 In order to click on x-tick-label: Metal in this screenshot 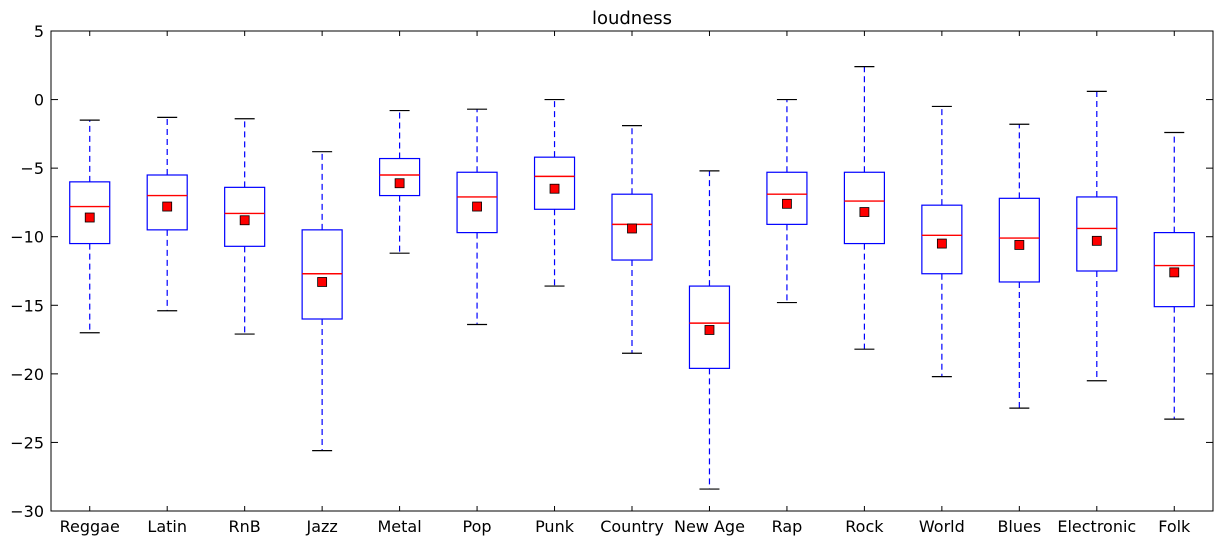, I will do `click(400, 526)`.